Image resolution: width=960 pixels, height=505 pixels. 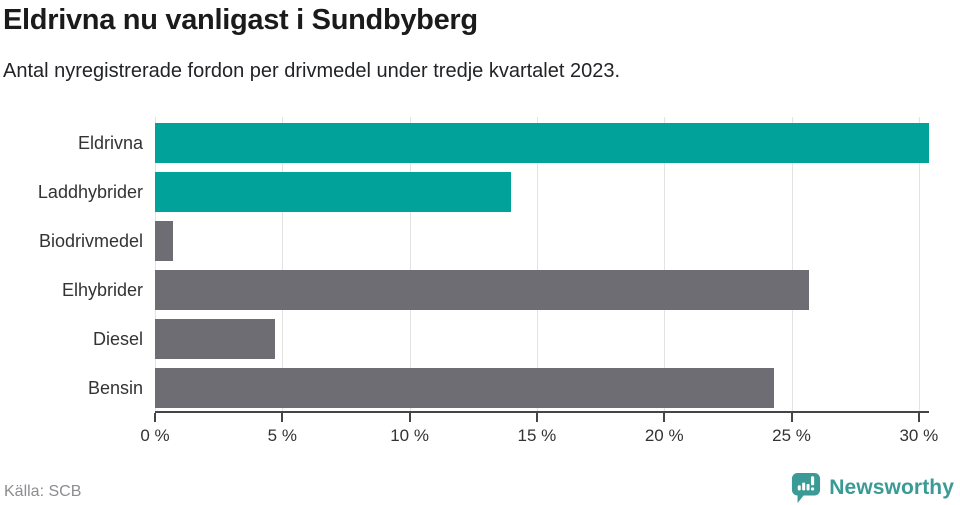 What do you see at coordinates (664, 435) in the screenshot?
I see `x-tick-label: 20 %` at bounding box center [664, 435].